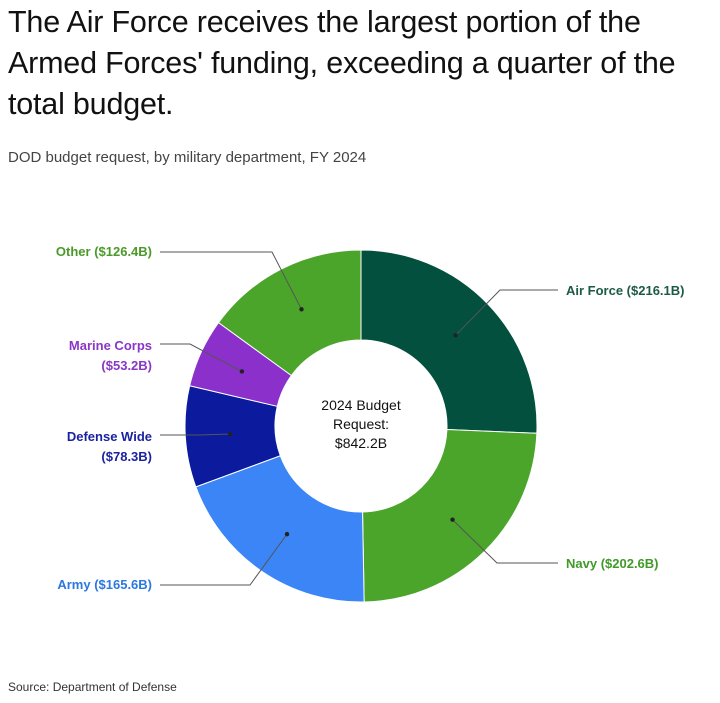 The height and width of the screenshot is (703, 720). Describe the element at coordinates (625, 290) in the screenshot. I see `slice-label: Air Force ($216.1B)` at that location.